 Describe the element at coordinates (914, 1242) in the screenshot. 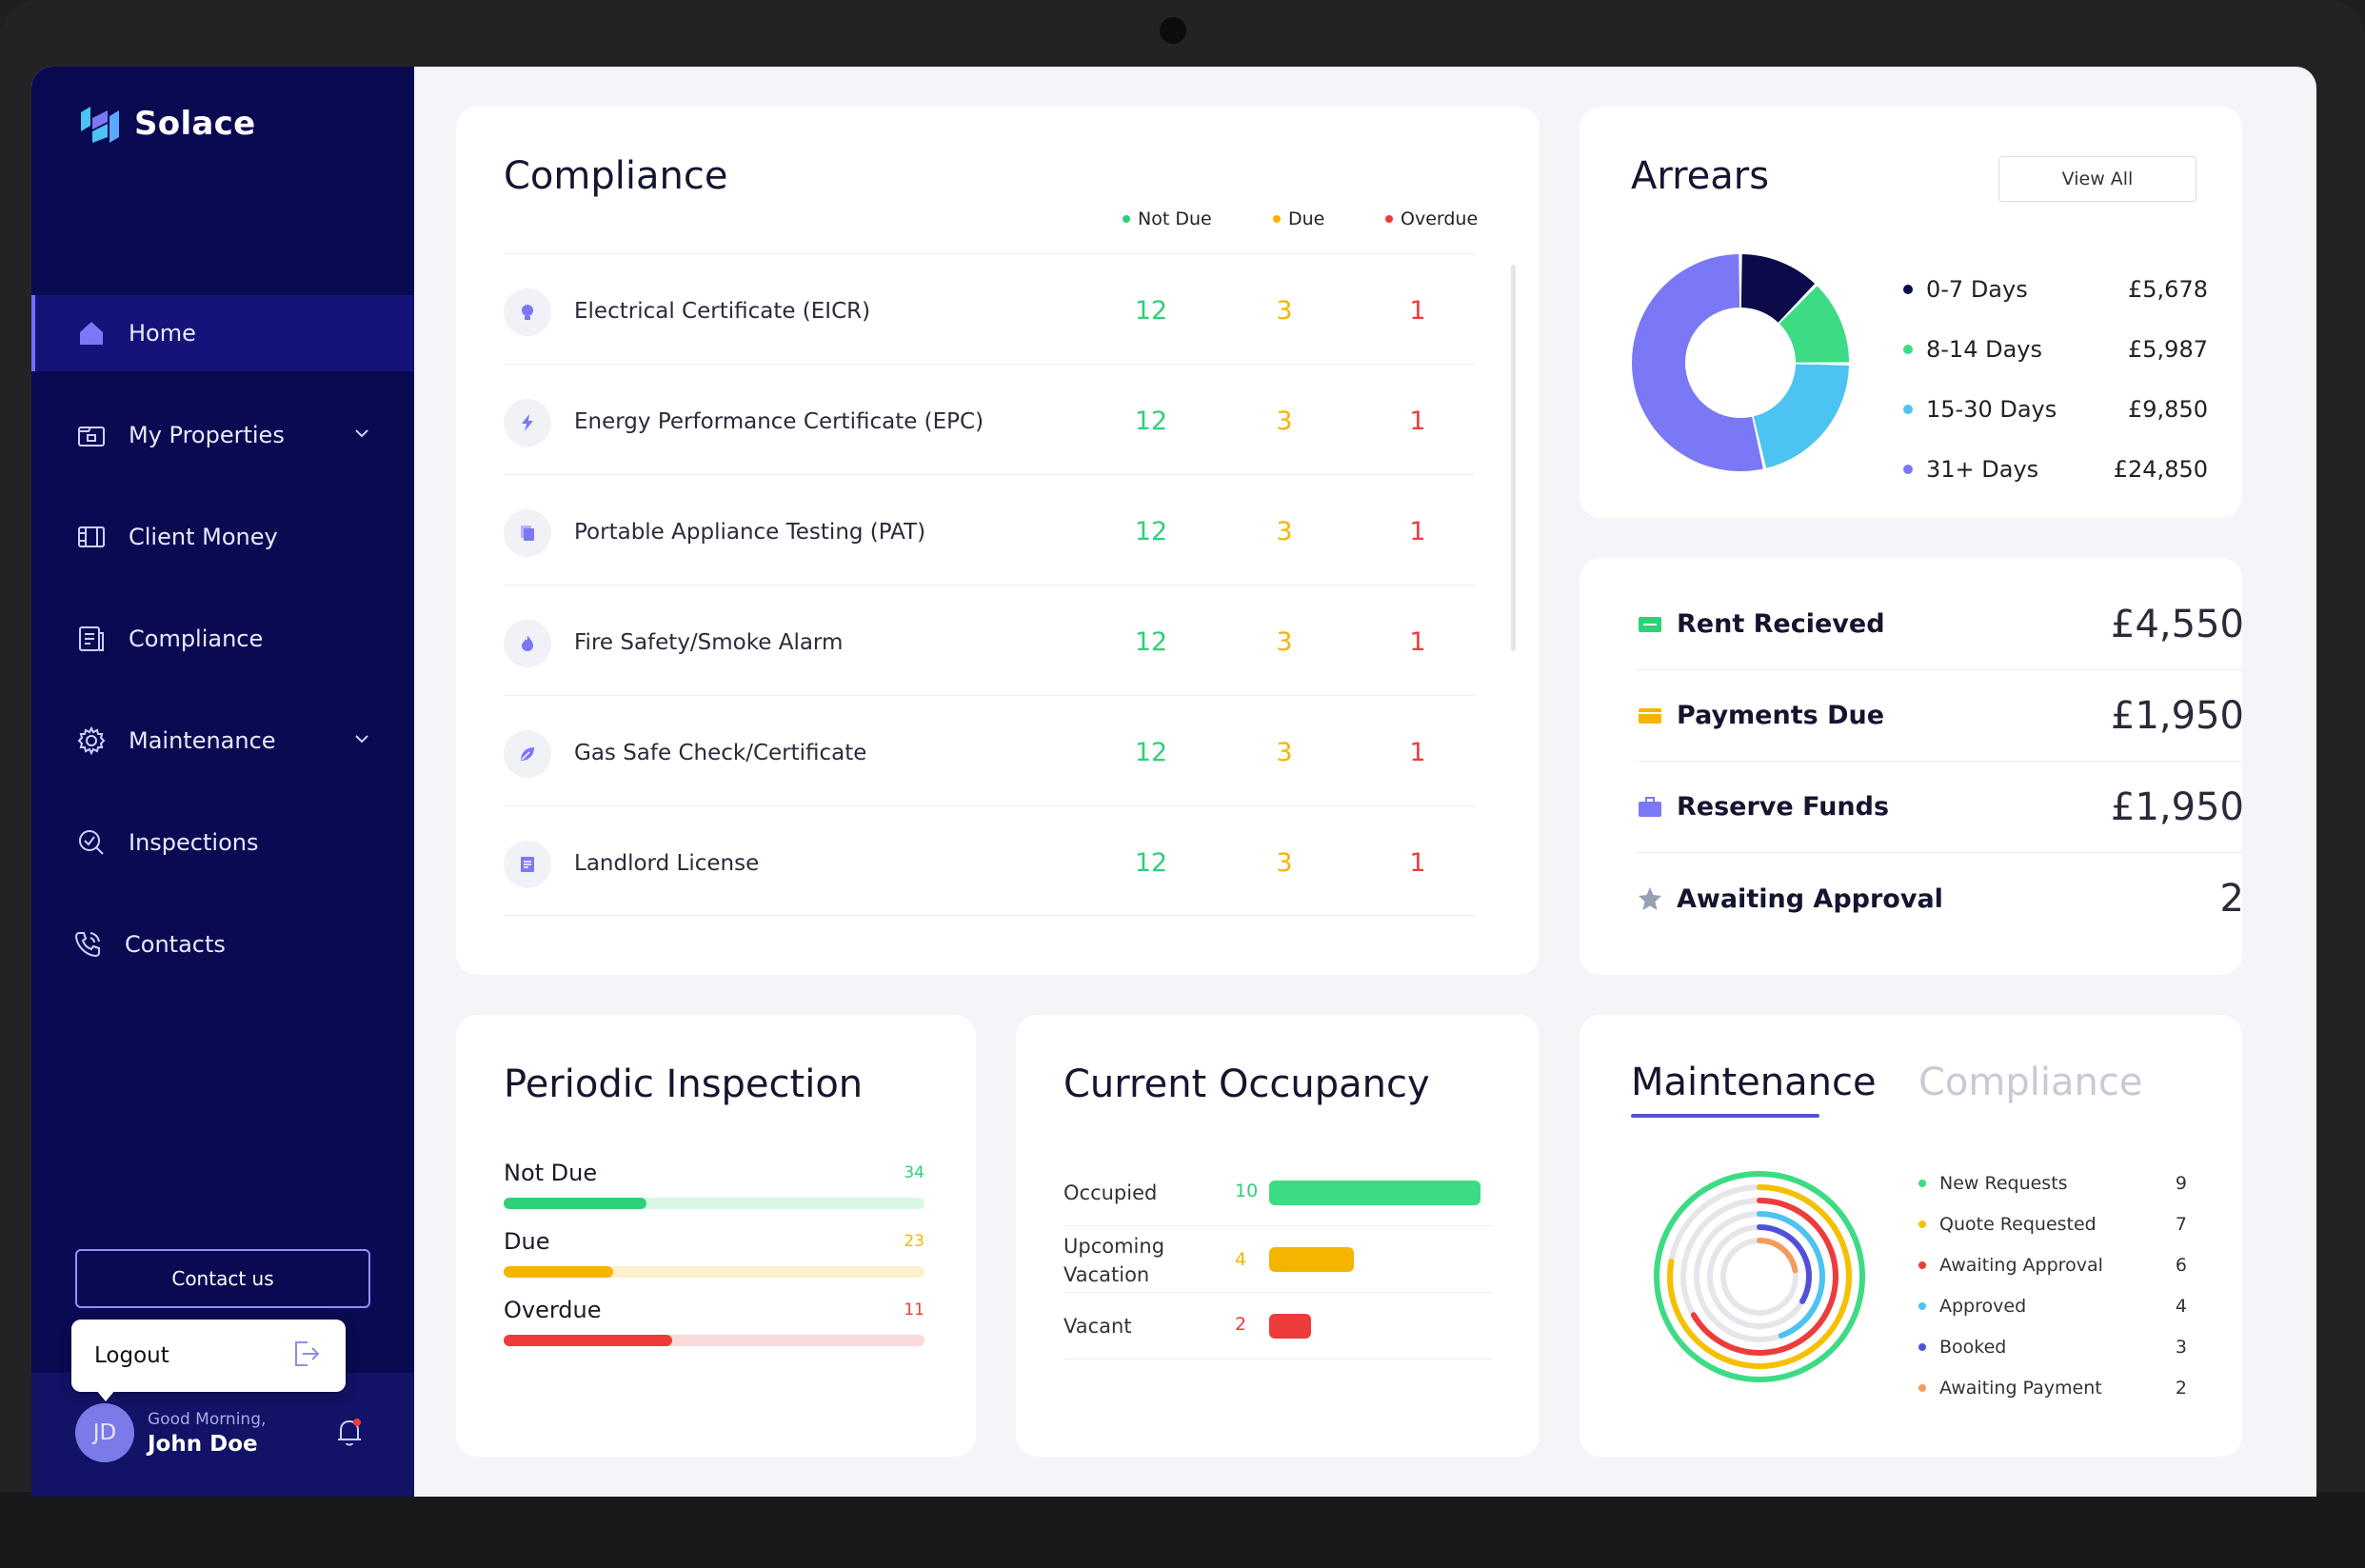

I see `inspection-count: 23` at that location.